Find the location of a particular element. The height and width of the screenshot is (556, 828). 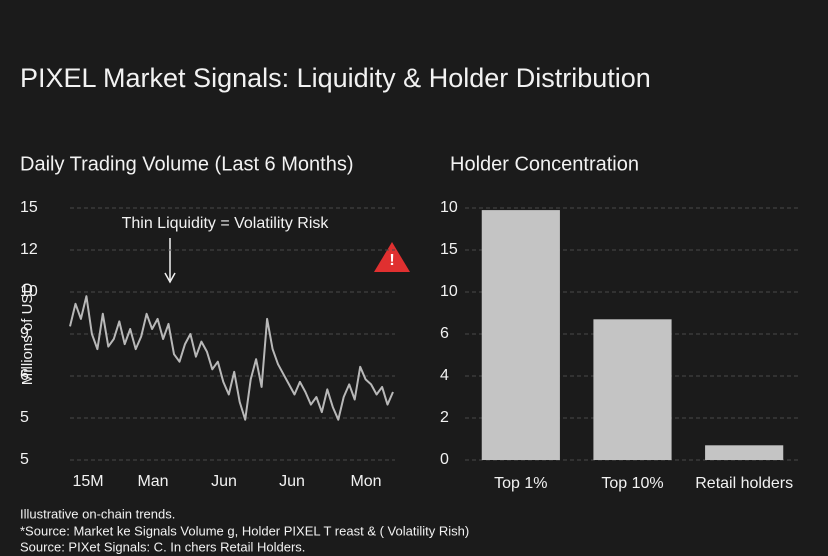

y-tick-label: 0 is located at coordinates (444, 459).